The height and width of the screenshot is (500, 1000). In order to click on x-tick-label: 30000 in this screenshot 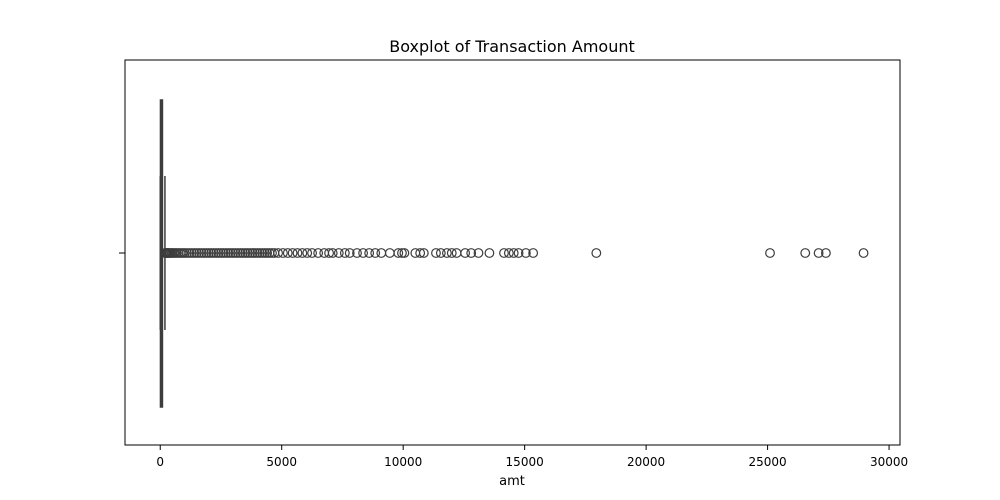, I will do `click(889, 462)`.